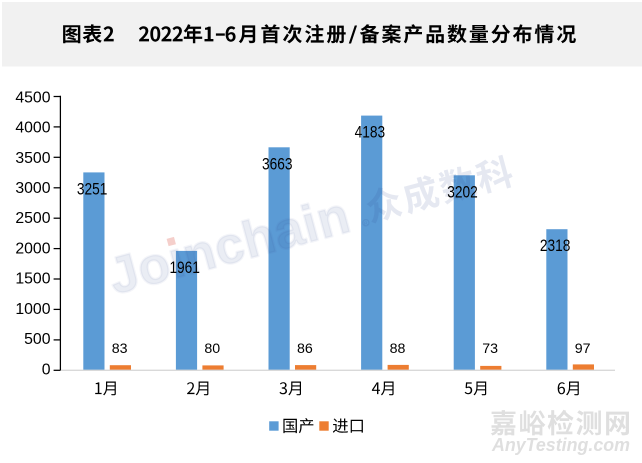  What do you see at coordinates (32, 279) in the screenshot?
I see `svg-text: 1500` at bounding box center [32, 279].